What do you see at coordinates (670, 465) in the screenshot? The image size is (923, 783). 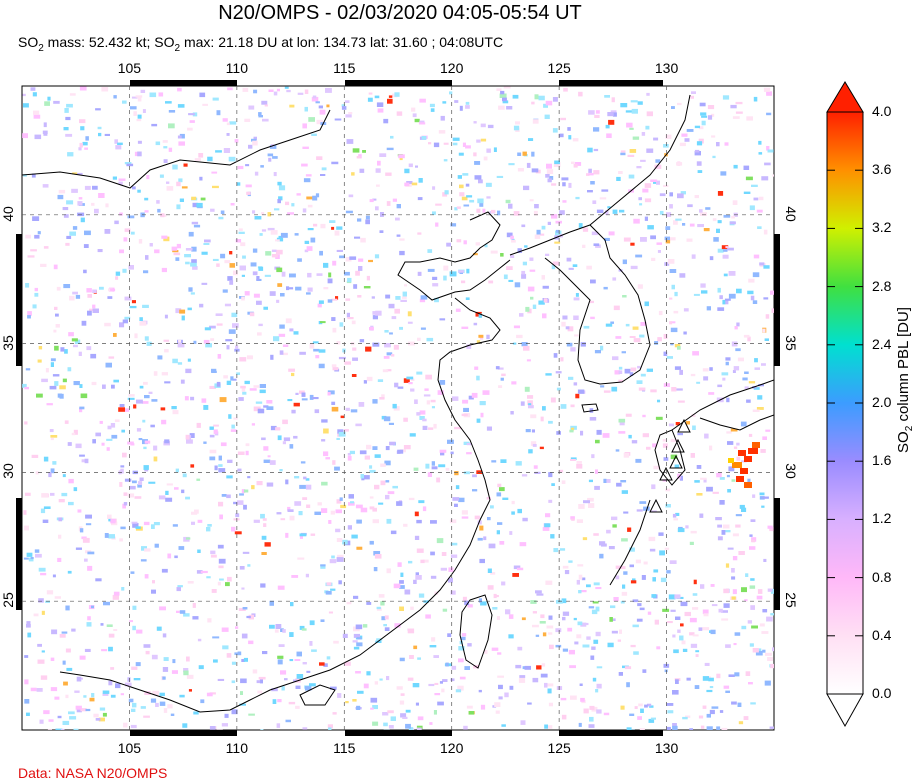 I see `volcano-markers` at bounding box center [670, 465].